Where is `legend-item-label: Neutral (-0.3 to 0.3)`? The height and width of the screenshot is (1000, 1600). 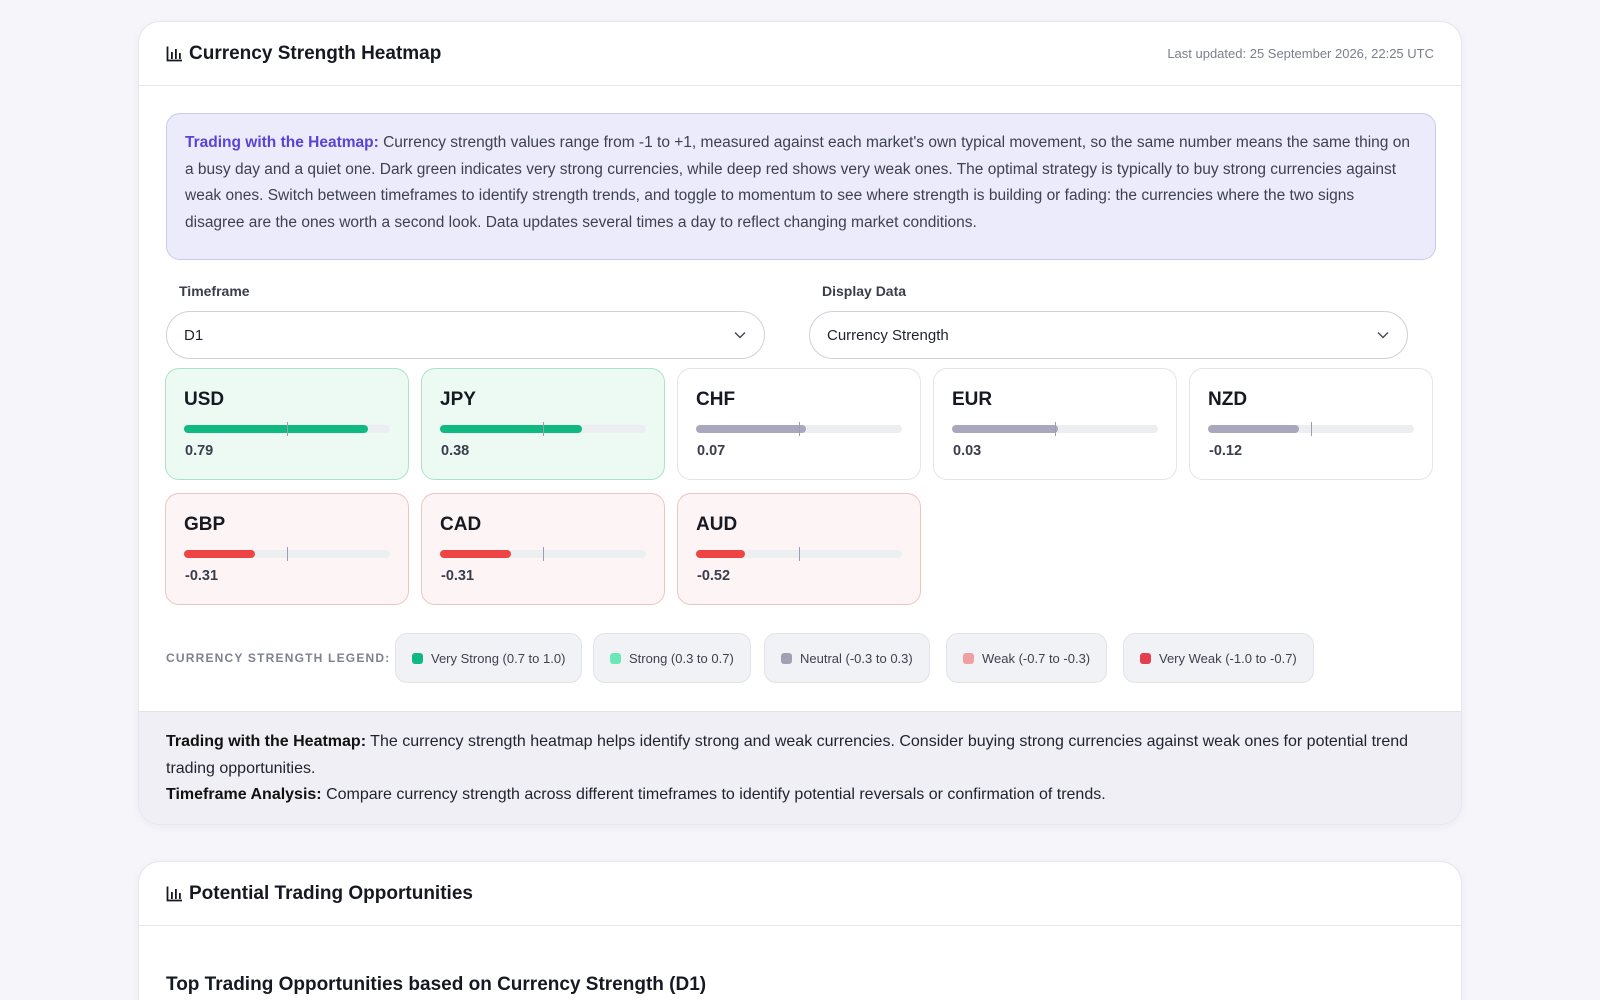 legend-item-label: Neutral (-0.3 to 0.3) is located at coordinates (856, 658).